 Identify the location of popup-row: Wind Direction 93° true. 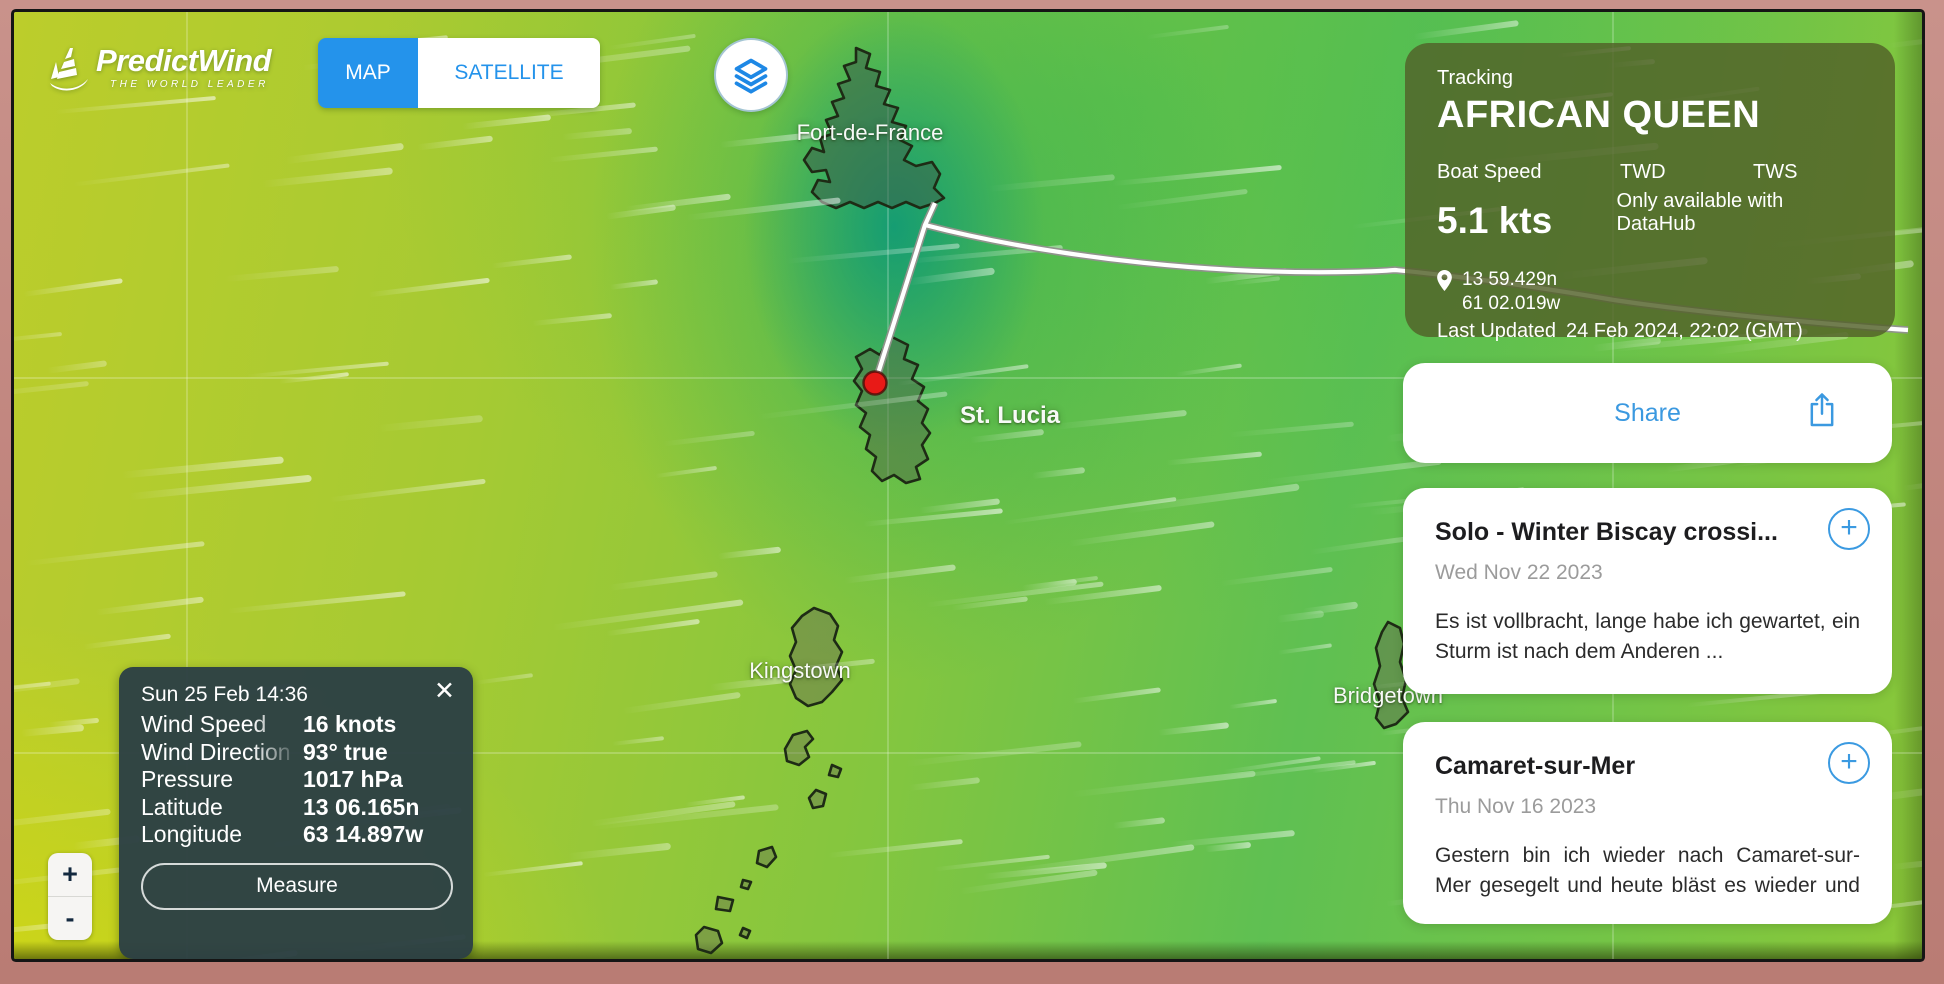
(297, 753).